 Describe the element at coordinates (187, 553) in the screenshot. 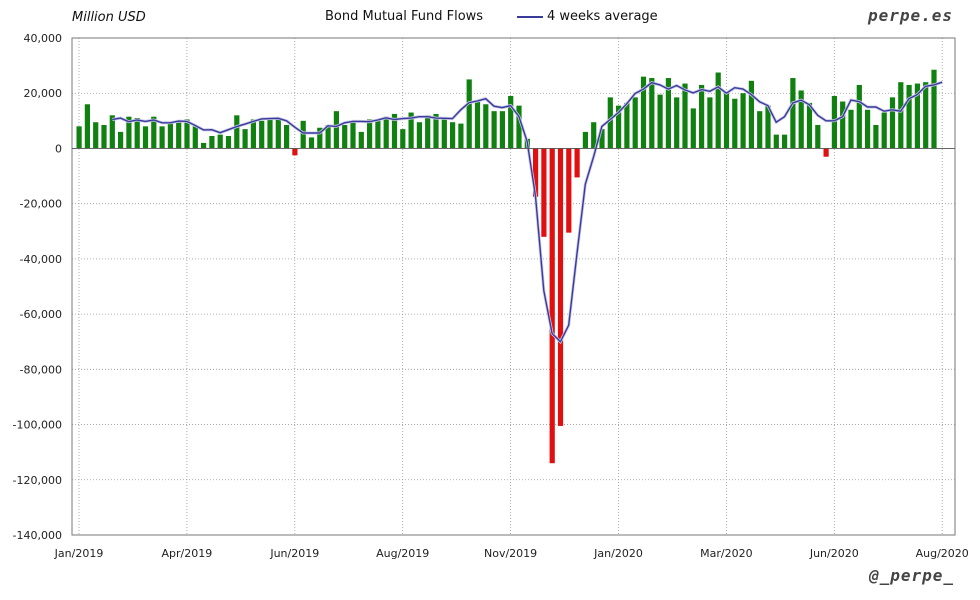

I see `x-tick-label: Apr/2019` at that location.